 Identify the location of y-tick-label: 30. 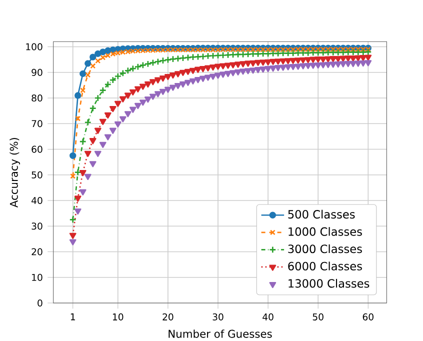
(37, 226).